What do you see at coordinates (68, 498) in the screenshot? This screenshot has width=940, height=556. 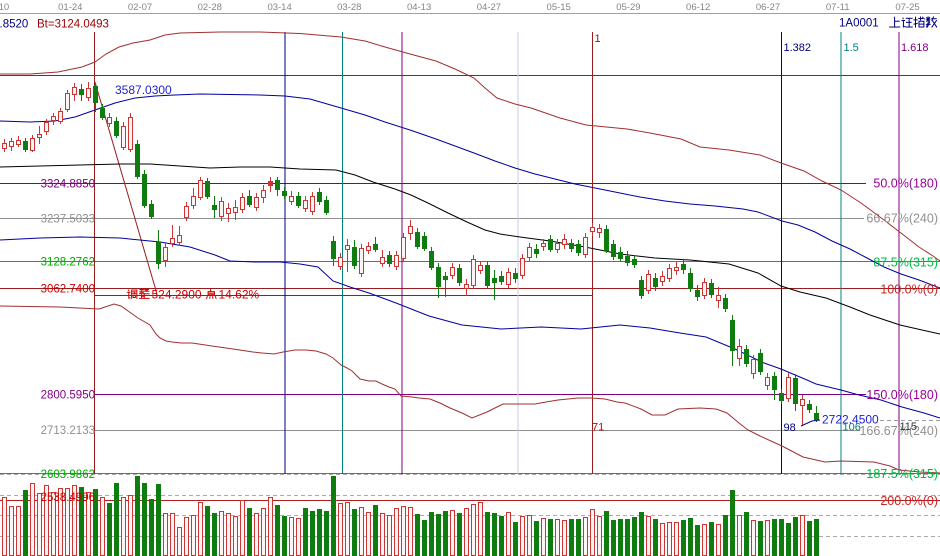 I see `svg-text: 2538.4996` at bounding box center [68, 498].